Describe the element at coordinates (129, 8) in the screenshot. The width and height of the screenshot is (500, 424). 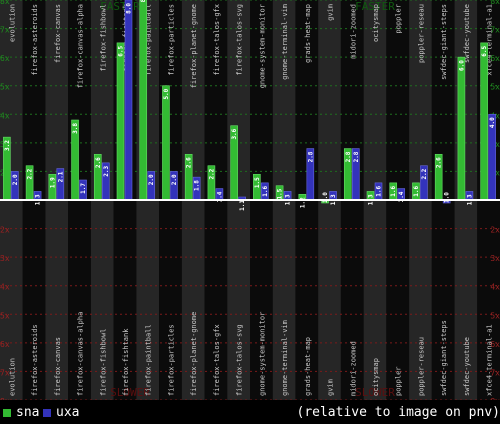
I see `value-label-uxa: 8.0` at that location.